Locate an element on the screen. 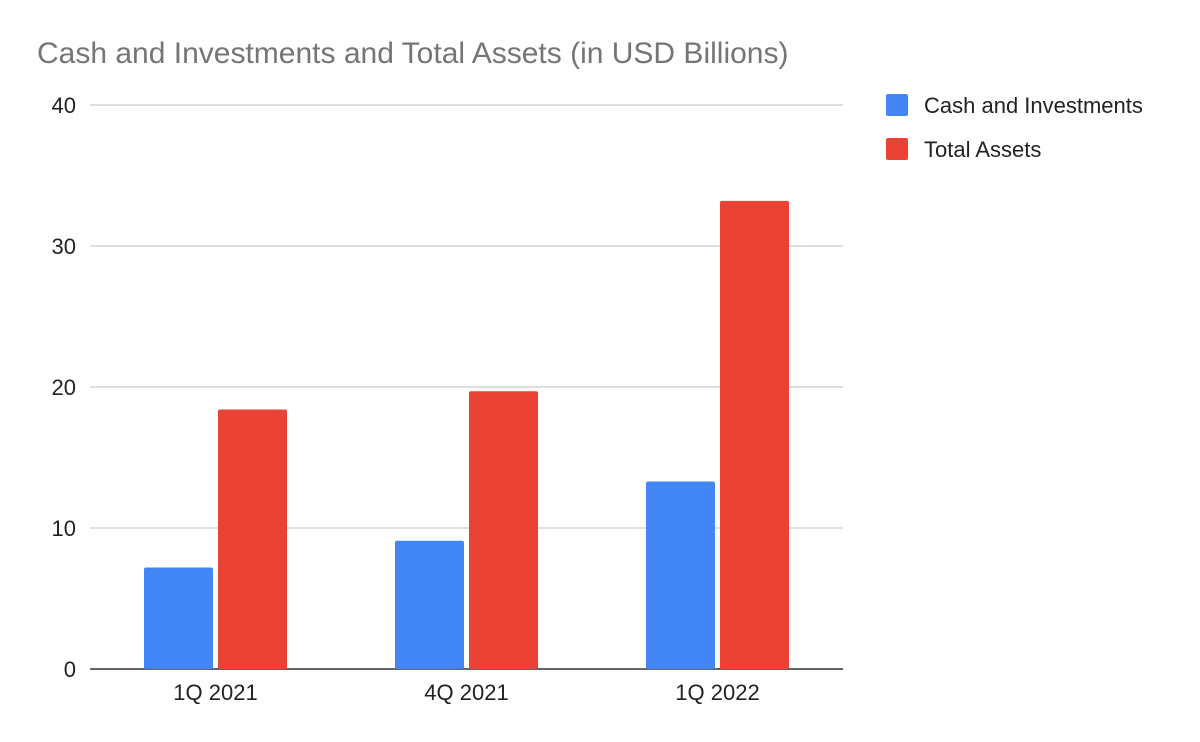  y-tick-label: 10 is located at coordinates (64, 528).